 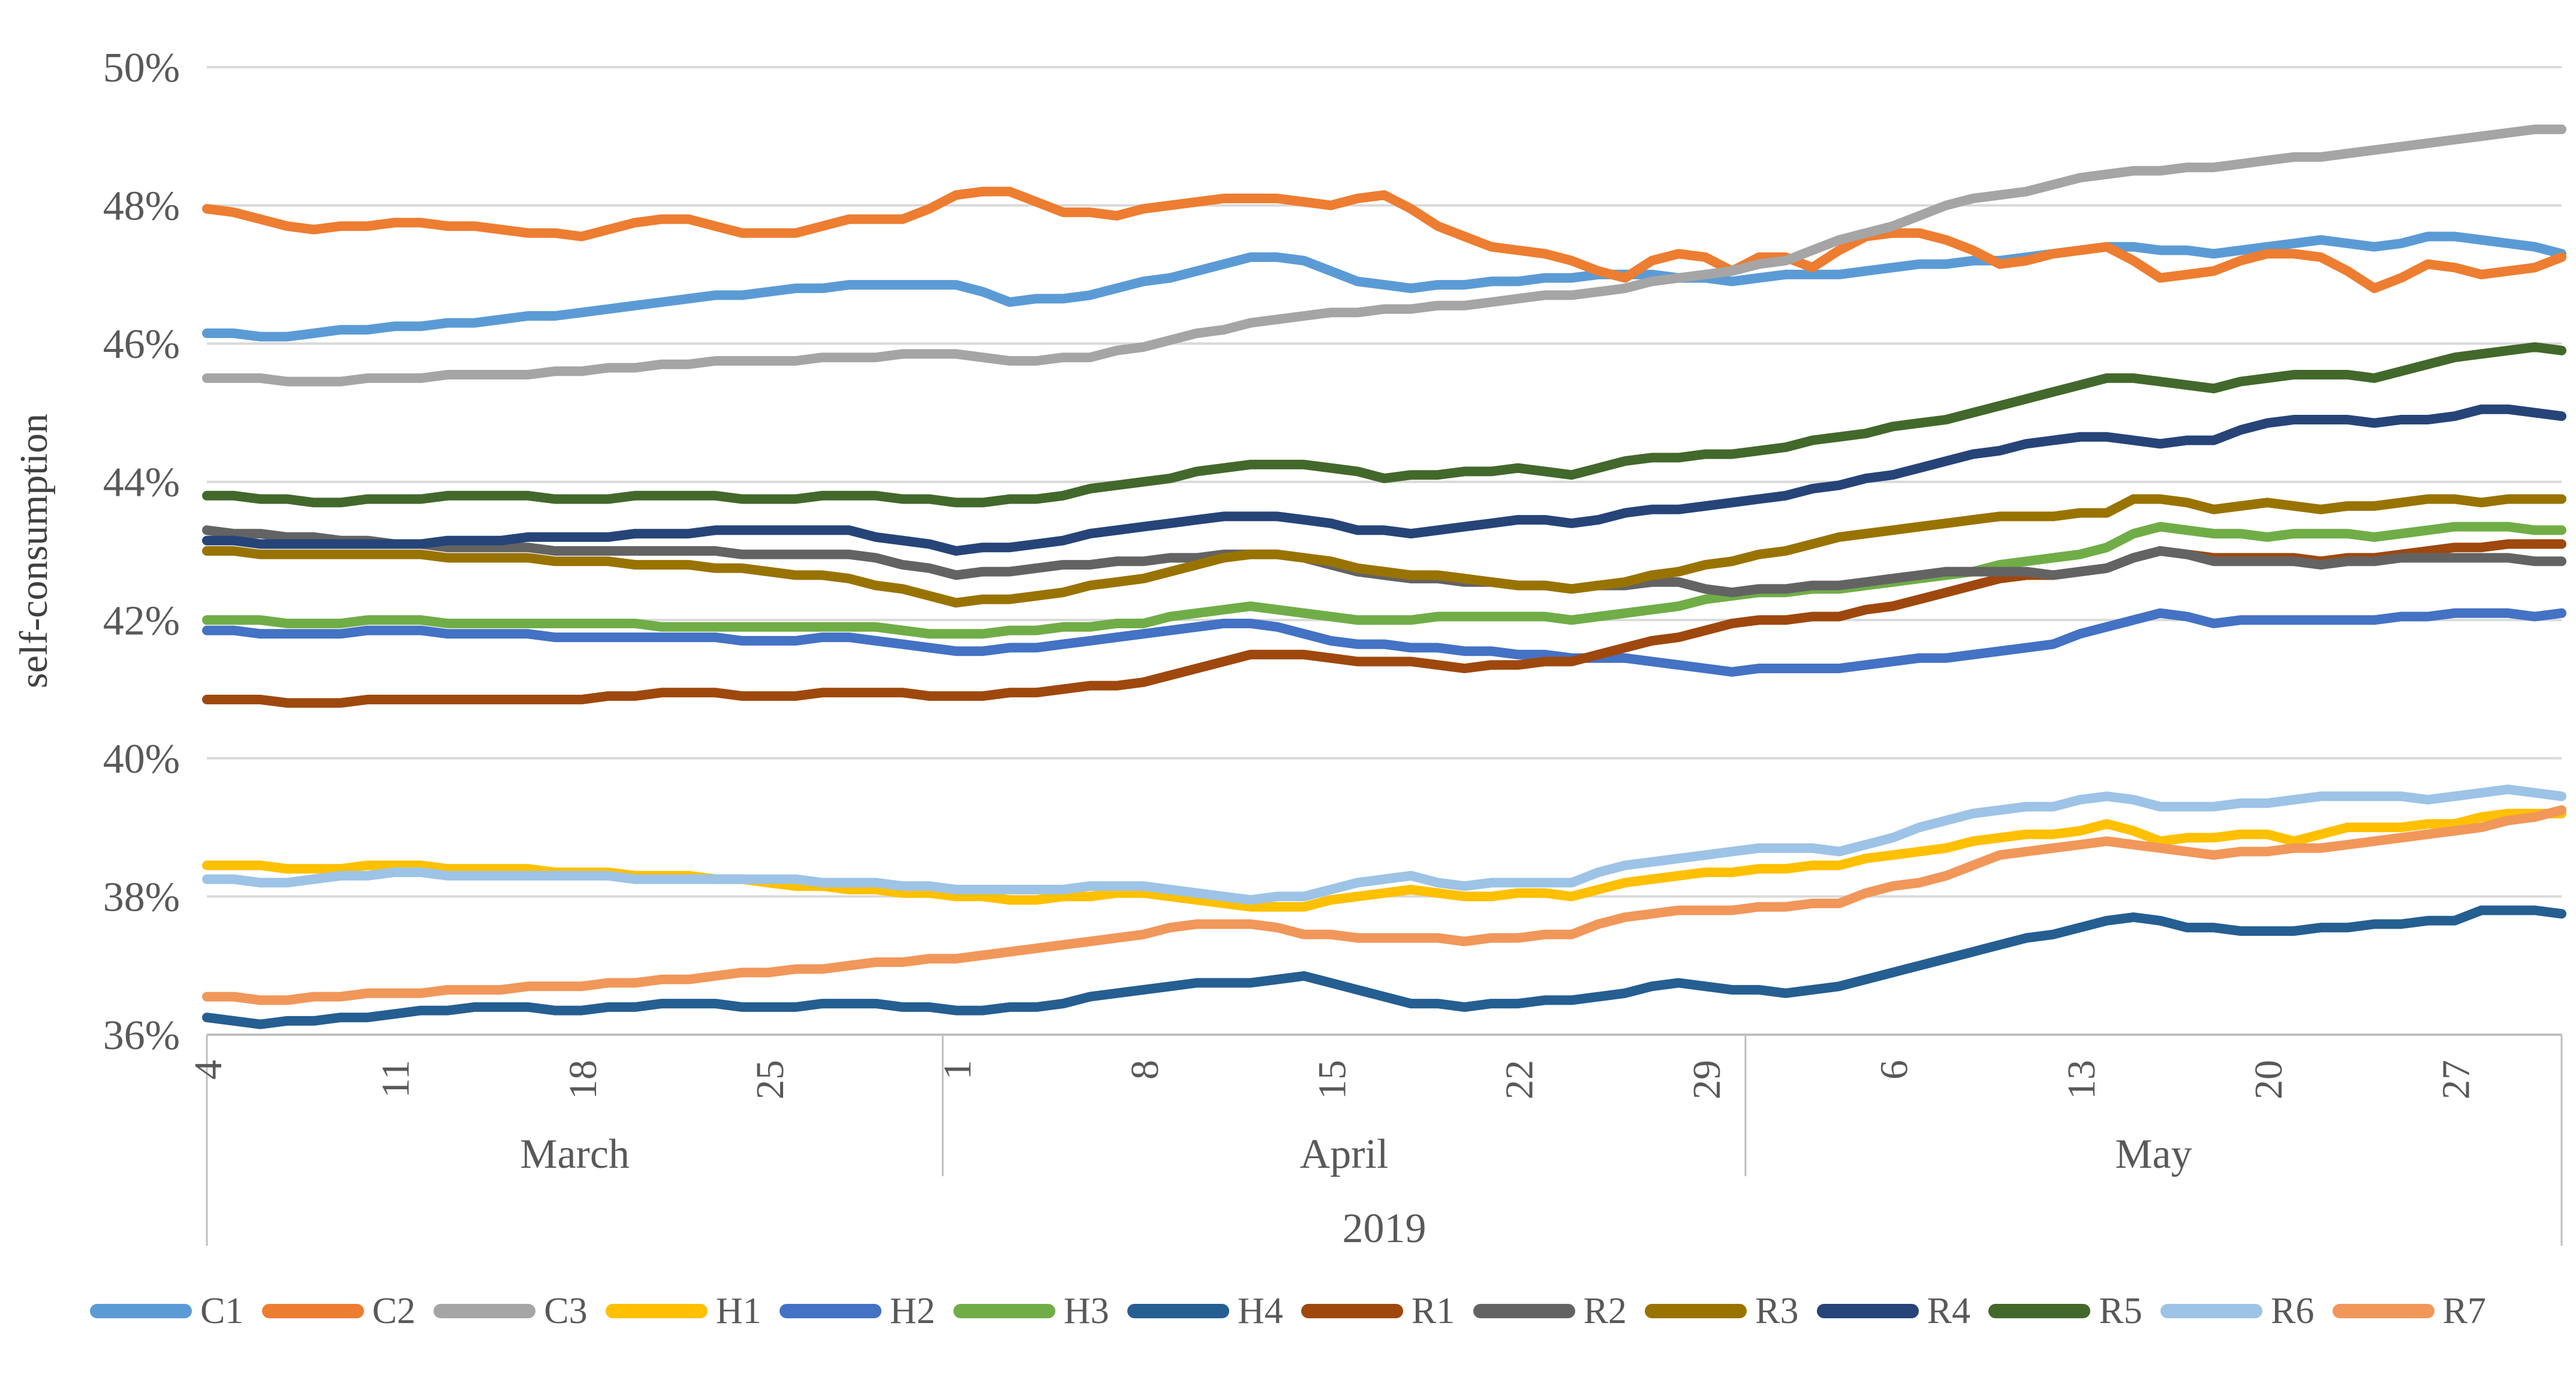 What do you see at coordinates (2039, 1311) in the screenshot?
I see `legend-swatch-R5` at bounding box center [2039, 1311].